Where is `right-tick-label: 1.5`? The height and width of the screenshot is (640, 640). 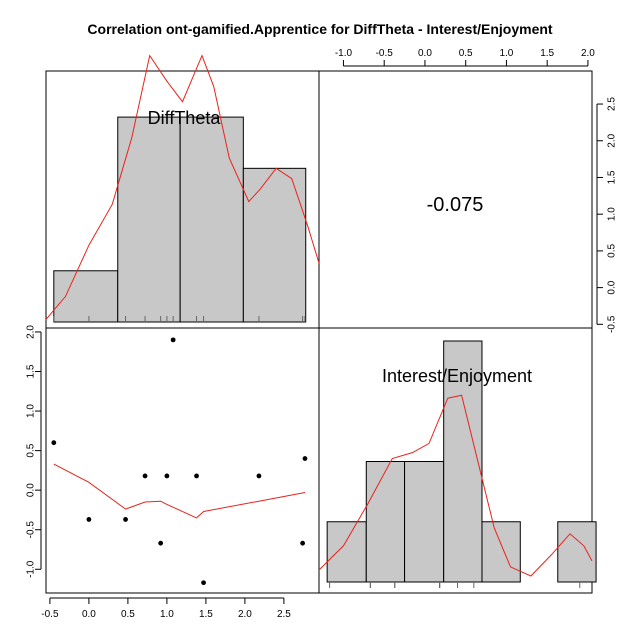 right-tick-label: 1.5 is located at coordinates (612, 177).